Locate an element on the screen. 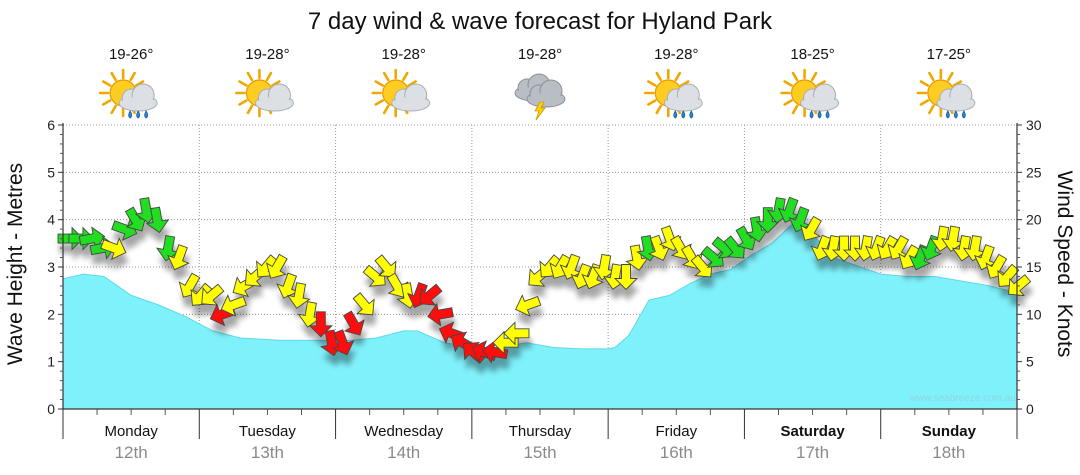 The width and height of the screenshot is (1080, 475). sun-cloud-rain-icon is located at coordinates (946, 93).